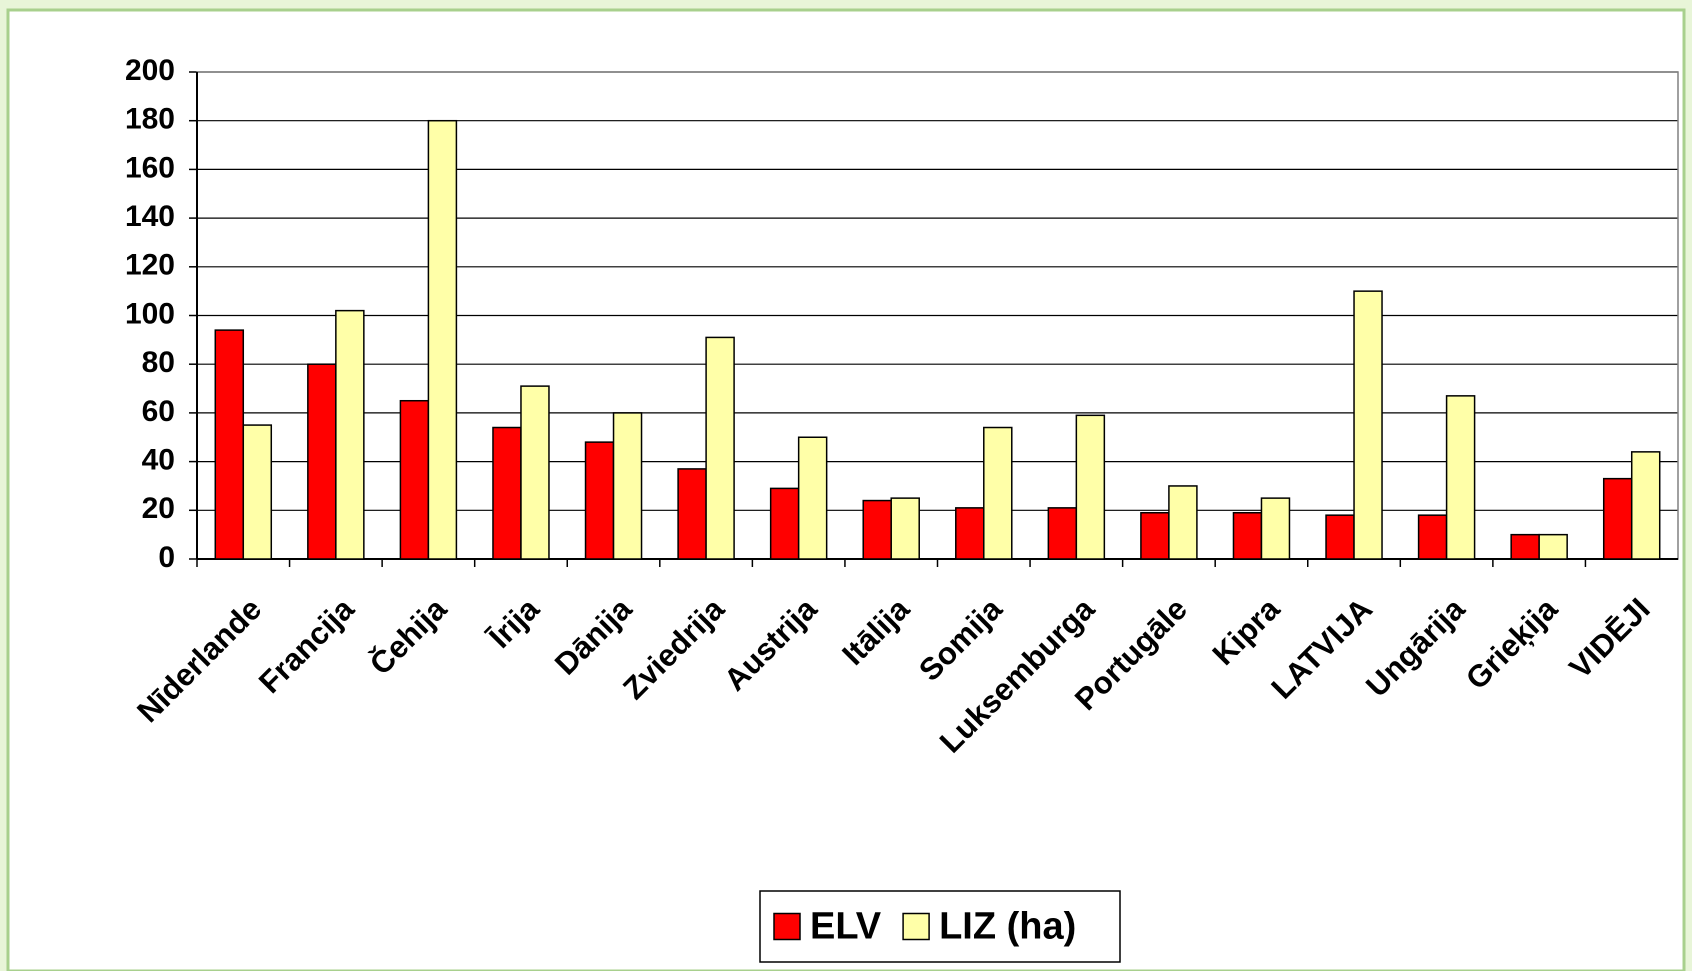 This screenshot has width=1692, height=971. Describe the element at coordinates (150, 167) in the screenshot. I see `y-tick-label: 160` at that location.